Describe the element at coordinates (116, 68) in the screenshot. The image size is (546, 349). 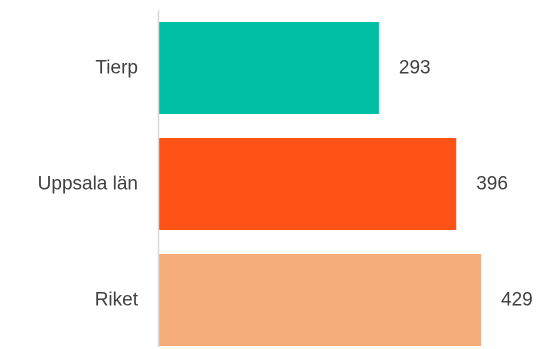
I see `category-label-0: Tierp` at that location.